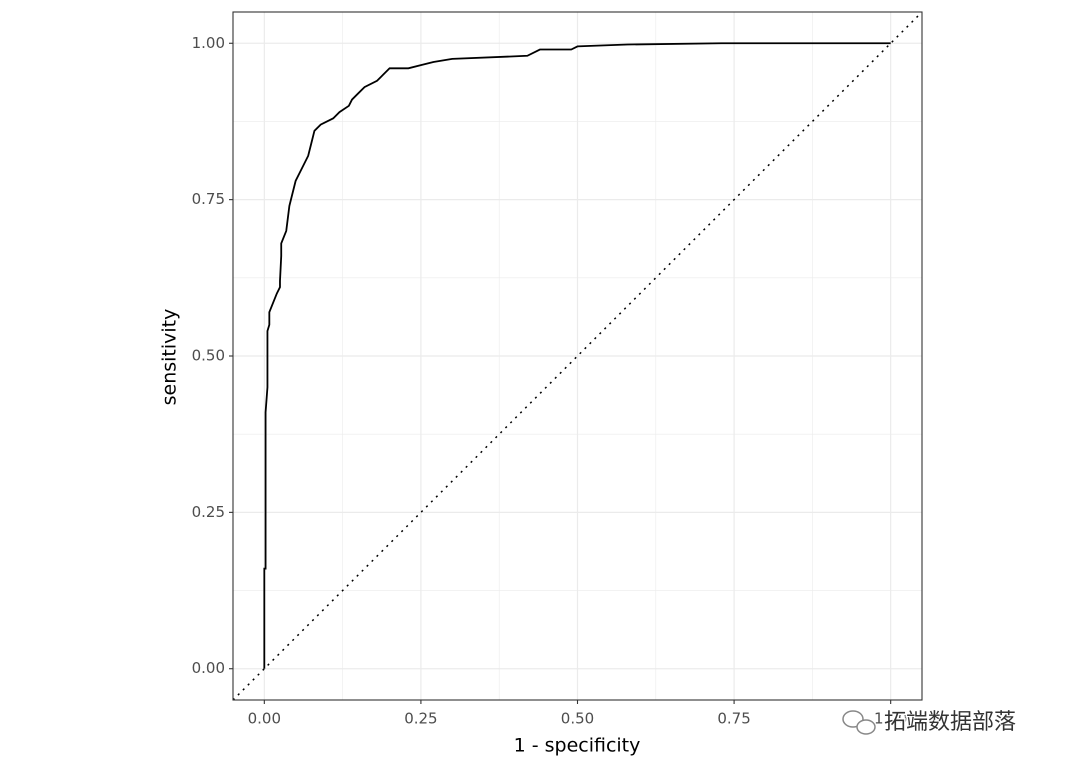  I want to click on y-axis-title: sensitivity, so click(170, 357).